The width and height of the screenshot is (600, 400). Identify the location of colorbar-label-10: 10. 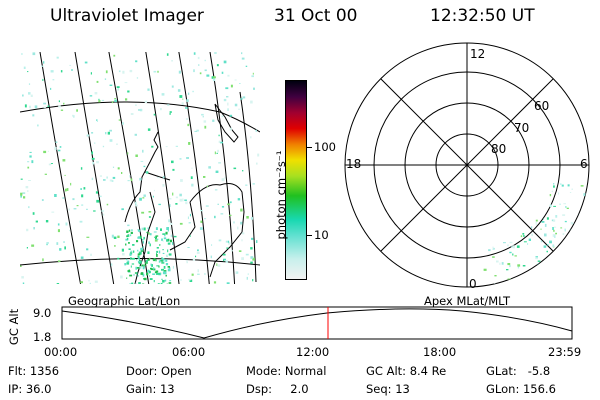
(321, 235).